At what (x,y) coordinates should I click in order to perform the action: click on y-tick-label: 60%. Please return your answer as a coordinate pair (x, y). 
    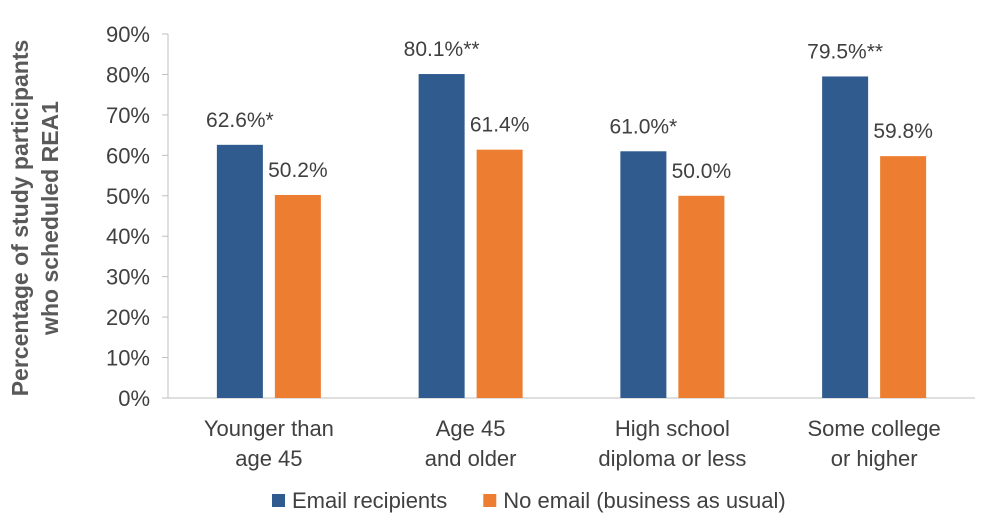
    Looking at the image, I should click on (128, 155).